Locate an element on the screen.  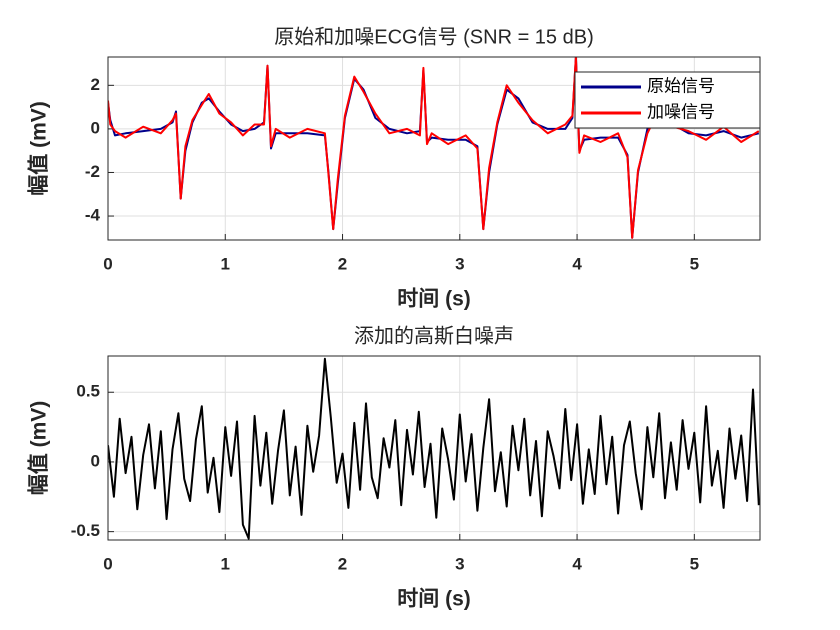
y-tick-label: 0.5 is located at coordinates (88, 391).